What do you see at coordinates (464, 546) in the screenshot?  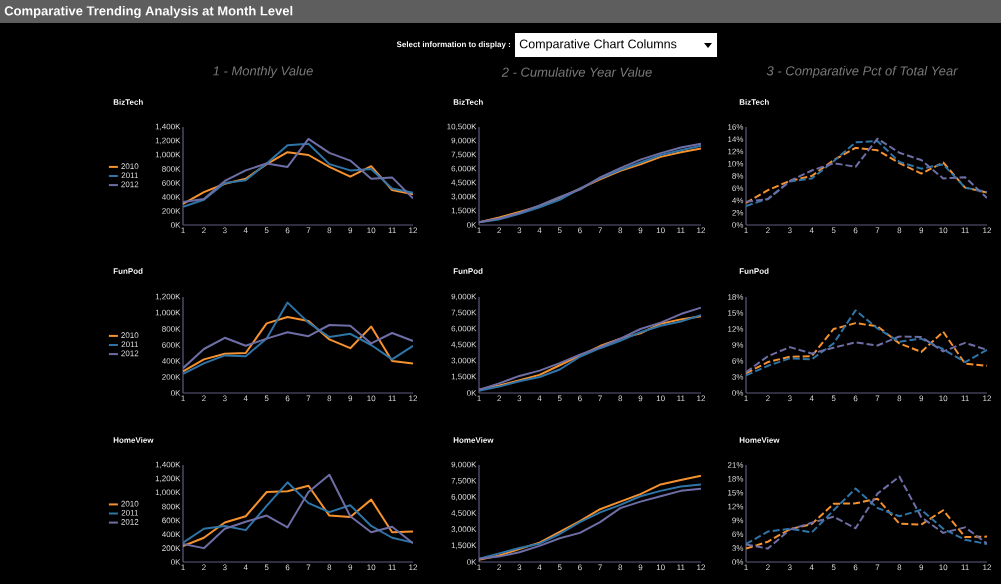 I see `y-tick-label: 1,500K` at bounding box center [464, 546].